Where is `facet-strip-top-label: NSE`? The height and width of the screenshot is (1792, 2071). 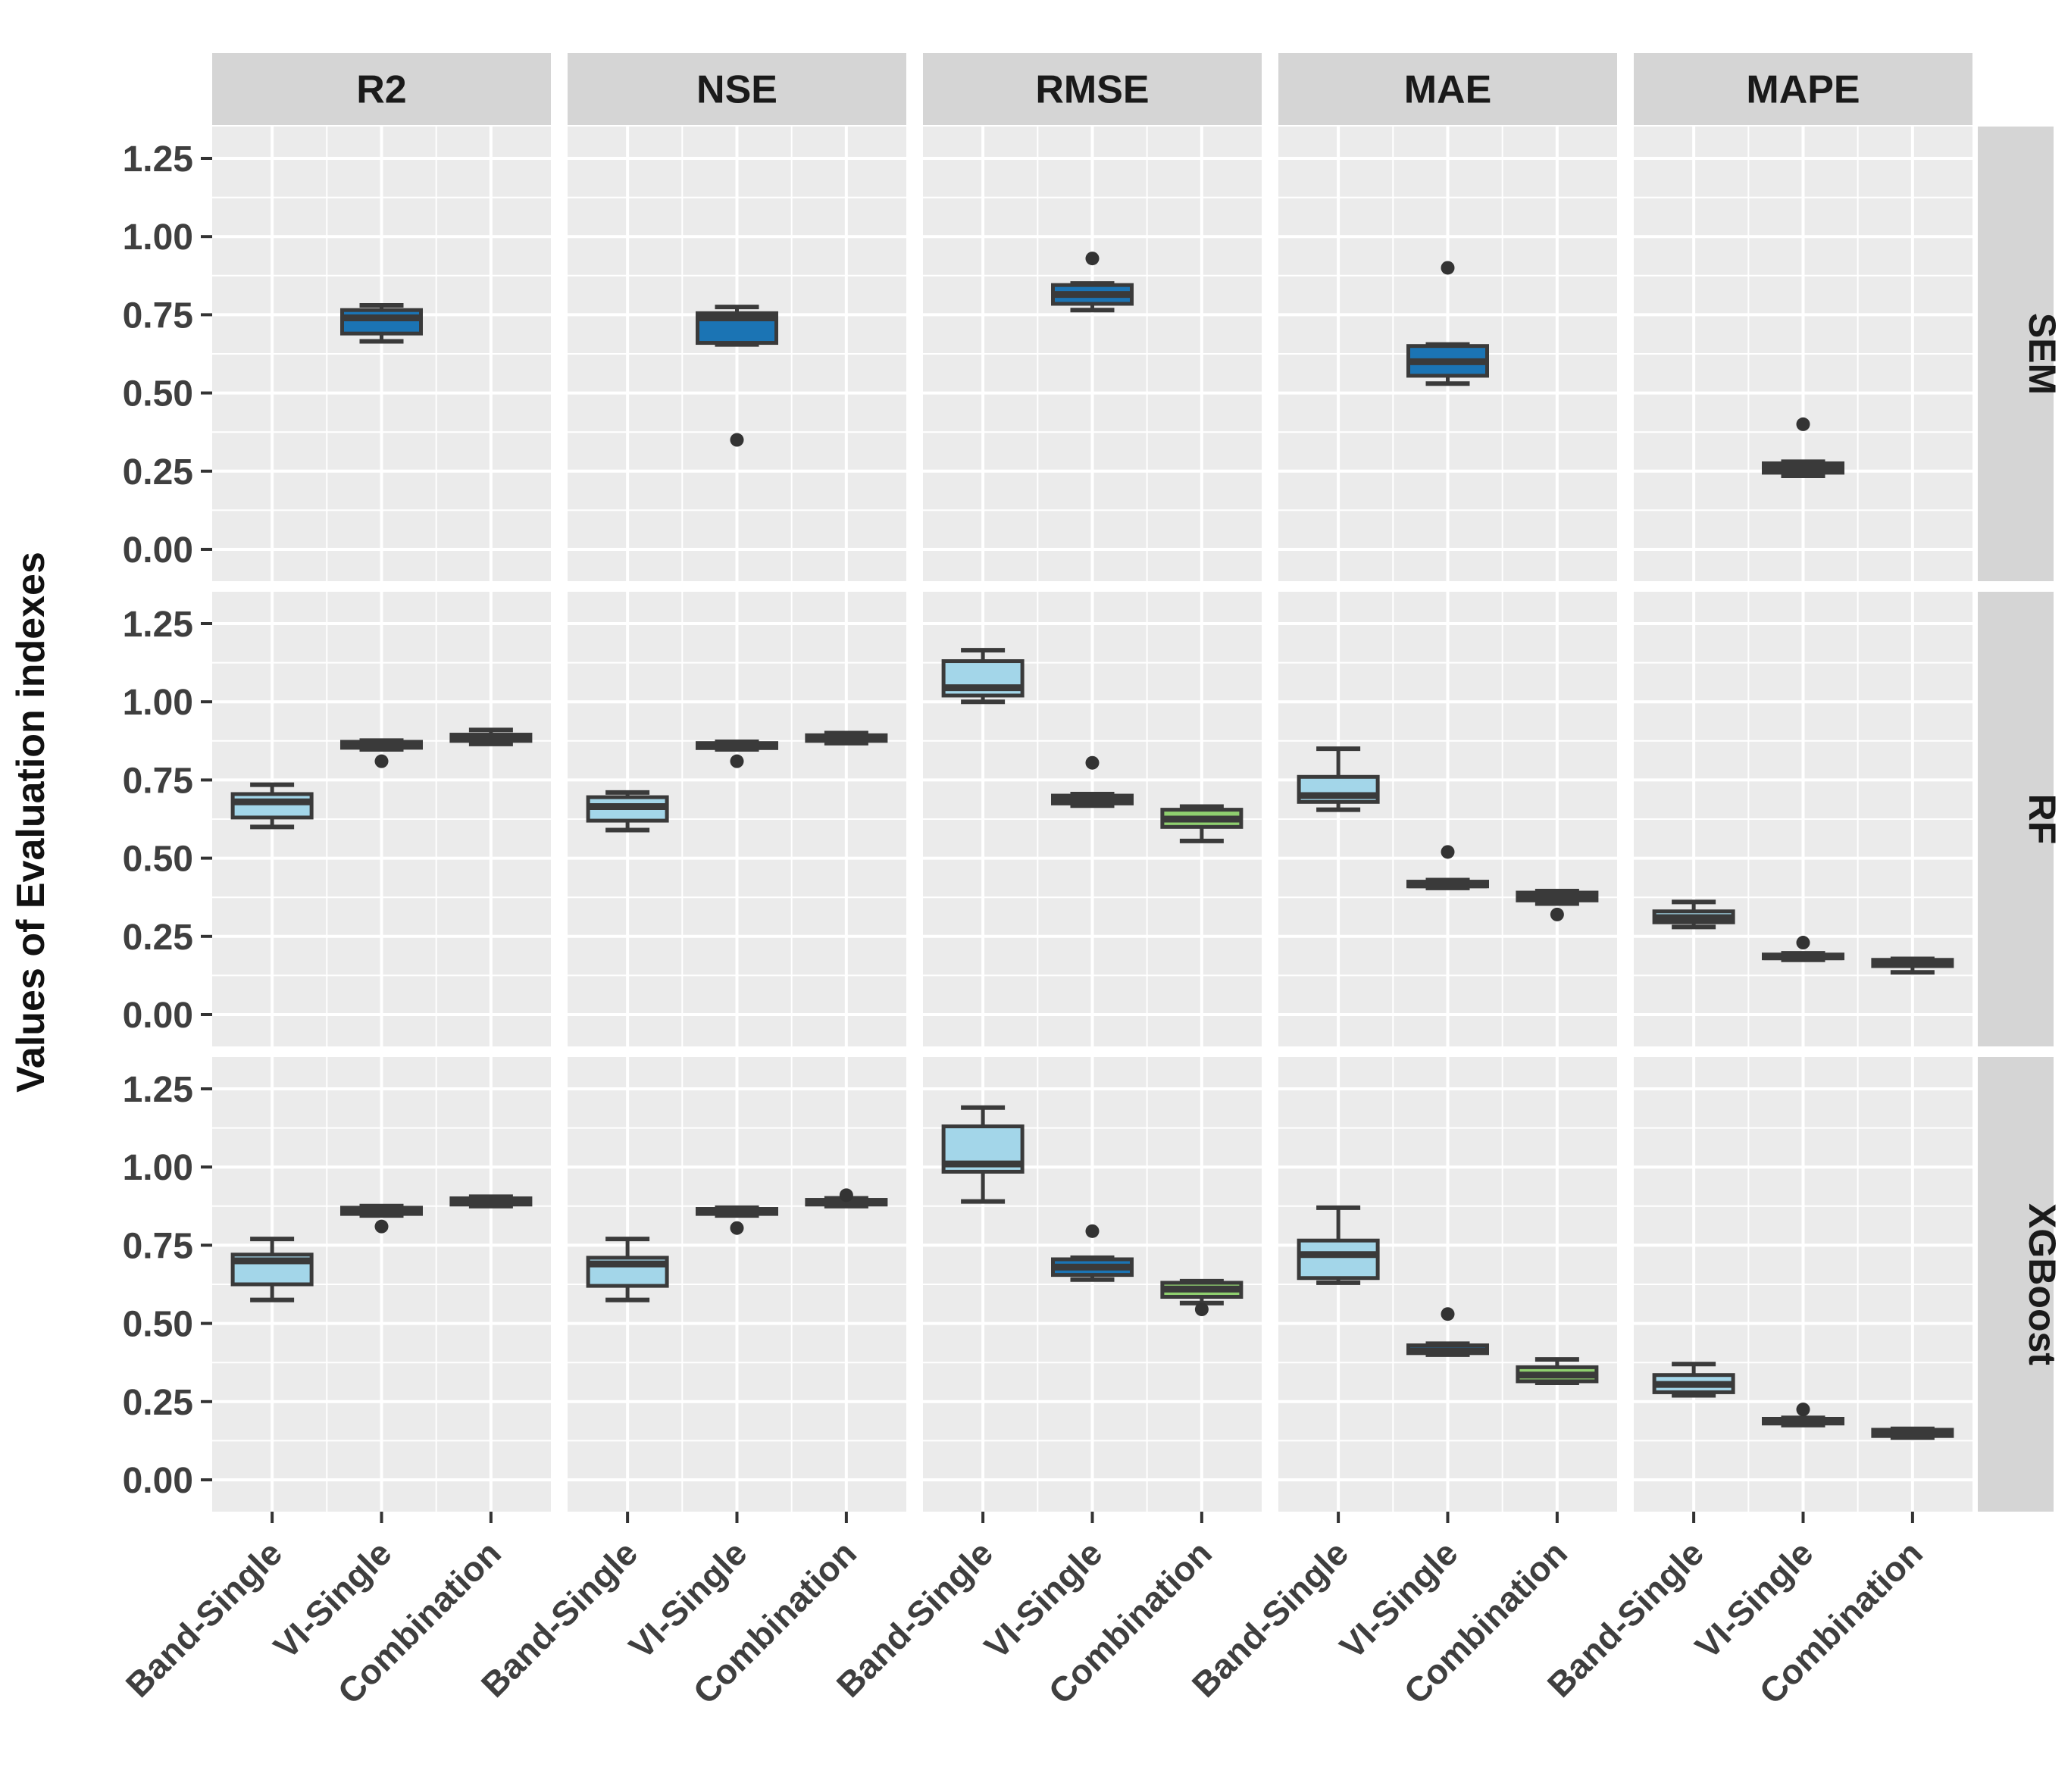
facet-strip-top-label: NSE is located at coordinates (737, 90).